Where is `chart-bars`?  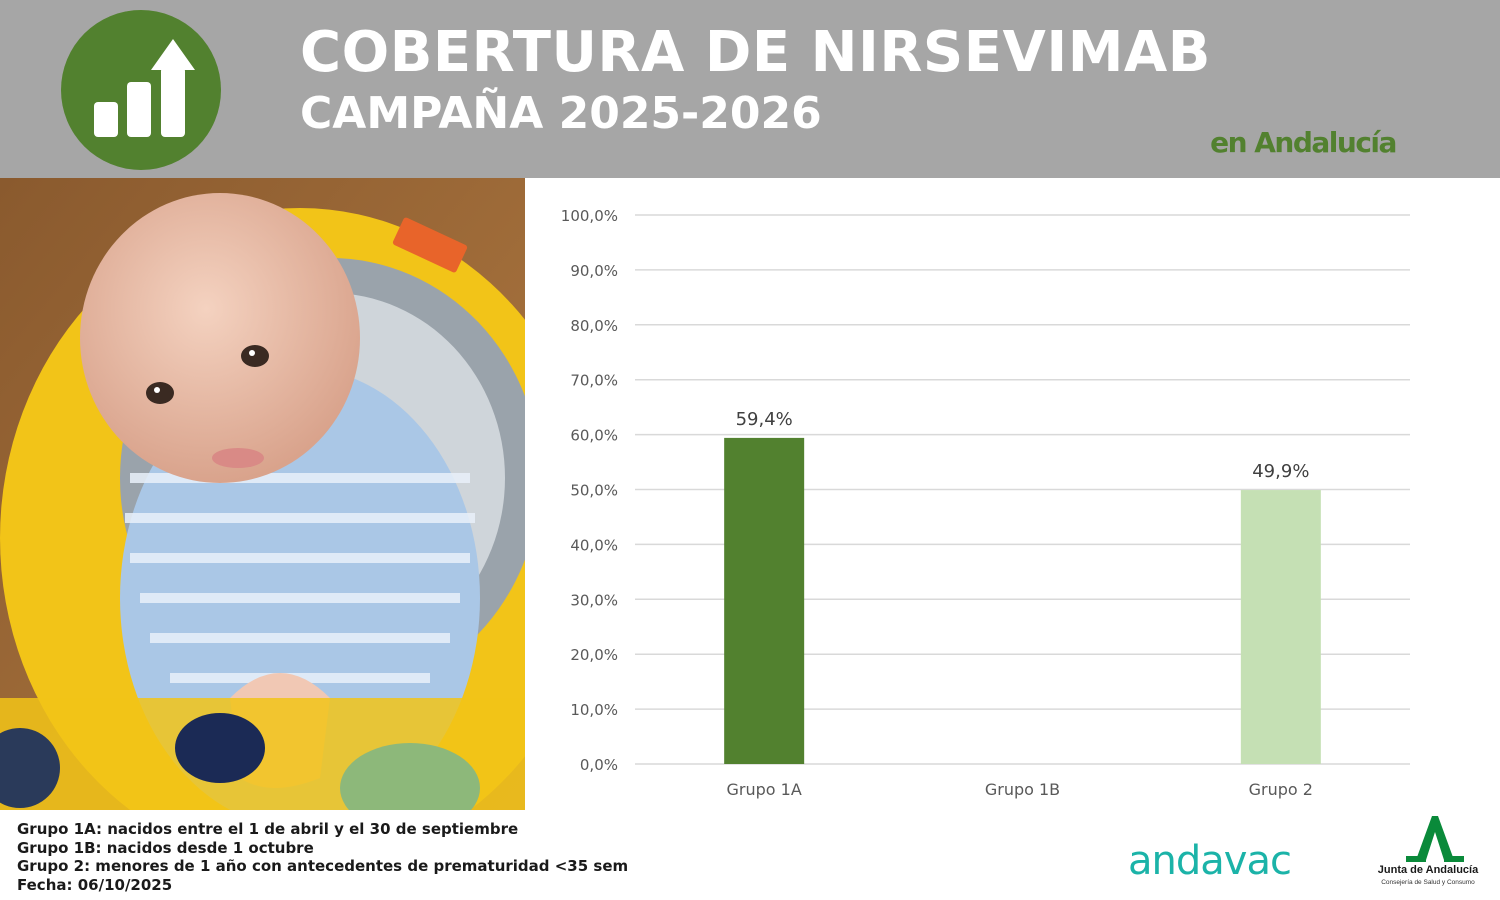
chart-bars is located at coordinates (1022, 600).